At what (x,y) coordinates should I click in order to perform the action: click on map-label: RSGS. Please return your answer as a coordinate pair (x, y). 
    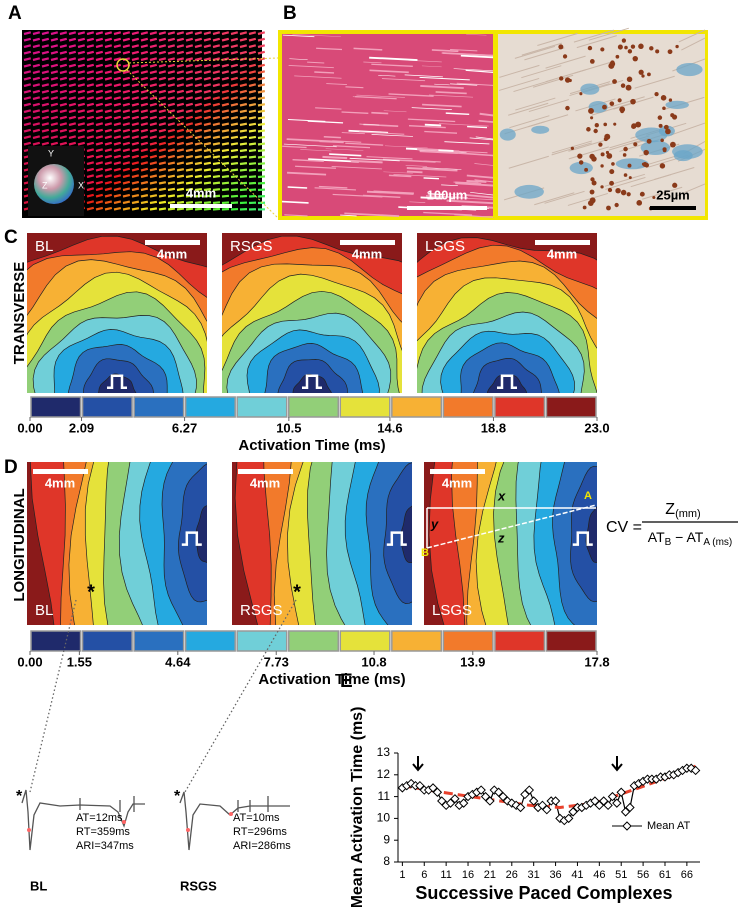
    Looking at the image, I should click on (261, 610).